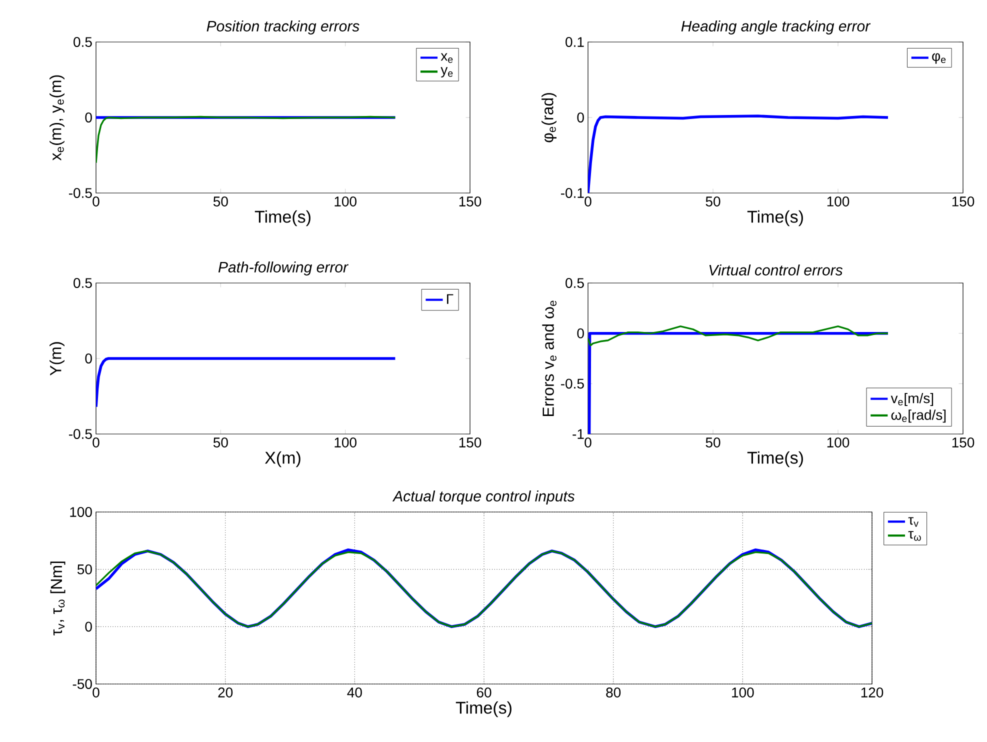 The height and width of the screenshot is (742, 987). Describe the element at coordinates (776, 27) in the screenshot. I see `chart-title: Heading angle tracking error` at that location.